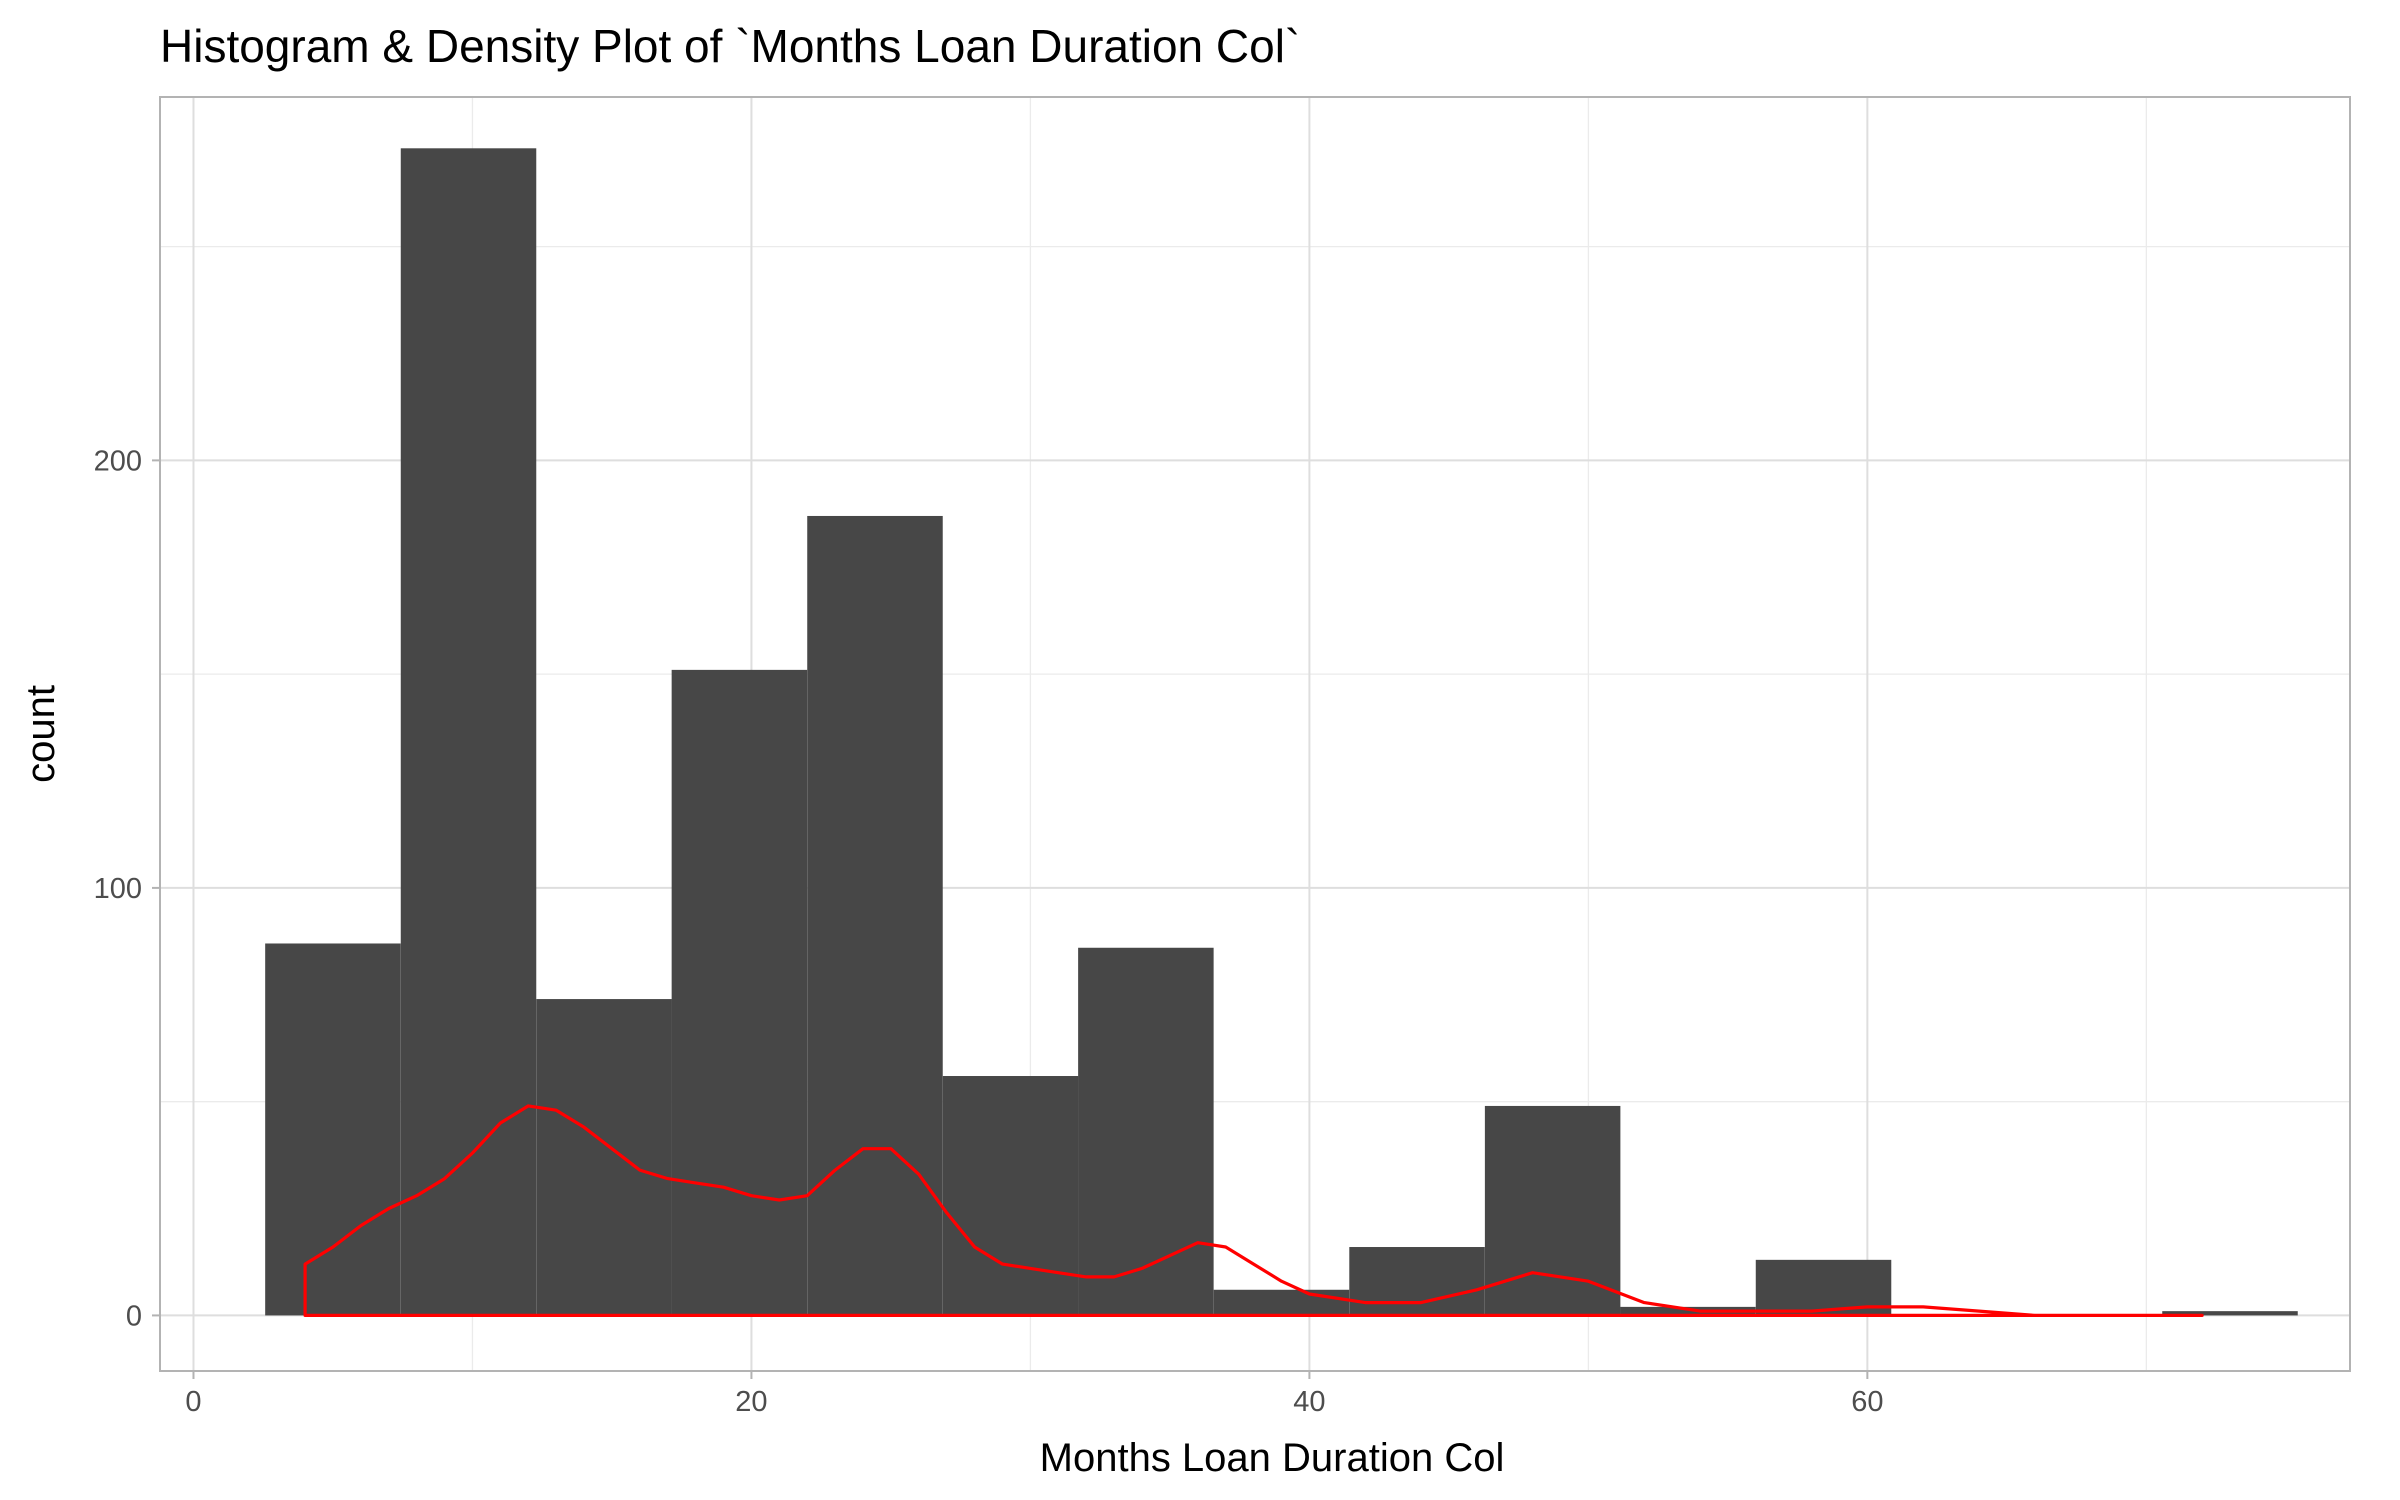  I want to click on y-axis-label: count, so click(41, 734).